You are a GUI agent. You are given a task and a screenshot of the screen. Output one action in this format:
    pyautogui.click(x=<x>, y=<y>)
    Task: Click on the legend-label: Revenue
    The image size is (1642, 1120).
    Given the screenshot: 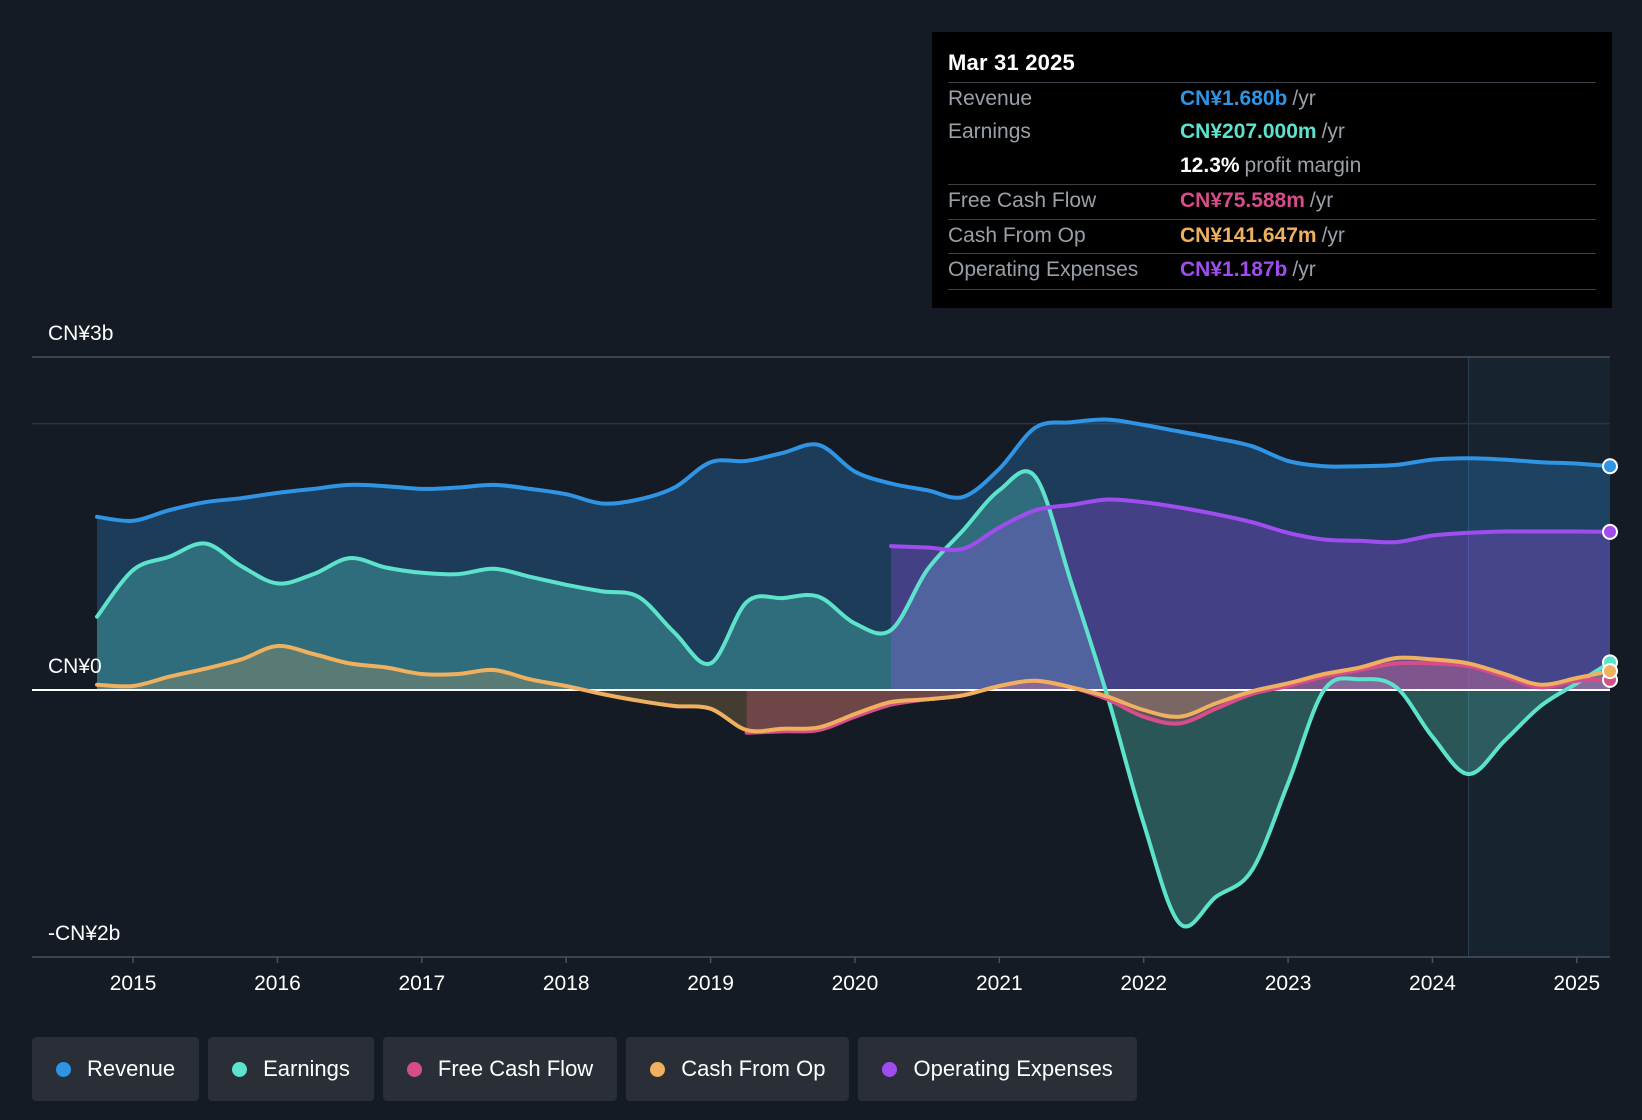 What is the action you would take?
    pyautogui.click(x=131, y=1068)
    